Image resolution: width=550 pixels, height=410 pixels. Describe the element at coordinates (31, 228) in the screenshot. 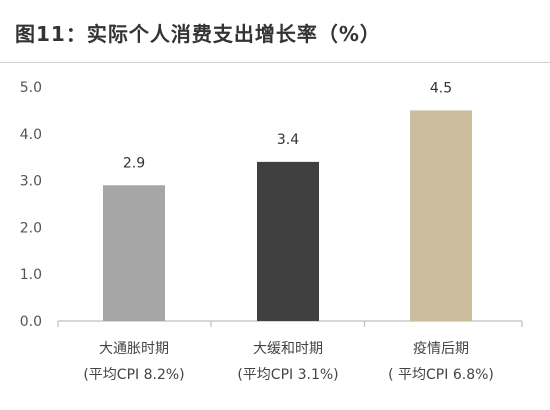

I see `y-tick-label: 2.0` at that location.